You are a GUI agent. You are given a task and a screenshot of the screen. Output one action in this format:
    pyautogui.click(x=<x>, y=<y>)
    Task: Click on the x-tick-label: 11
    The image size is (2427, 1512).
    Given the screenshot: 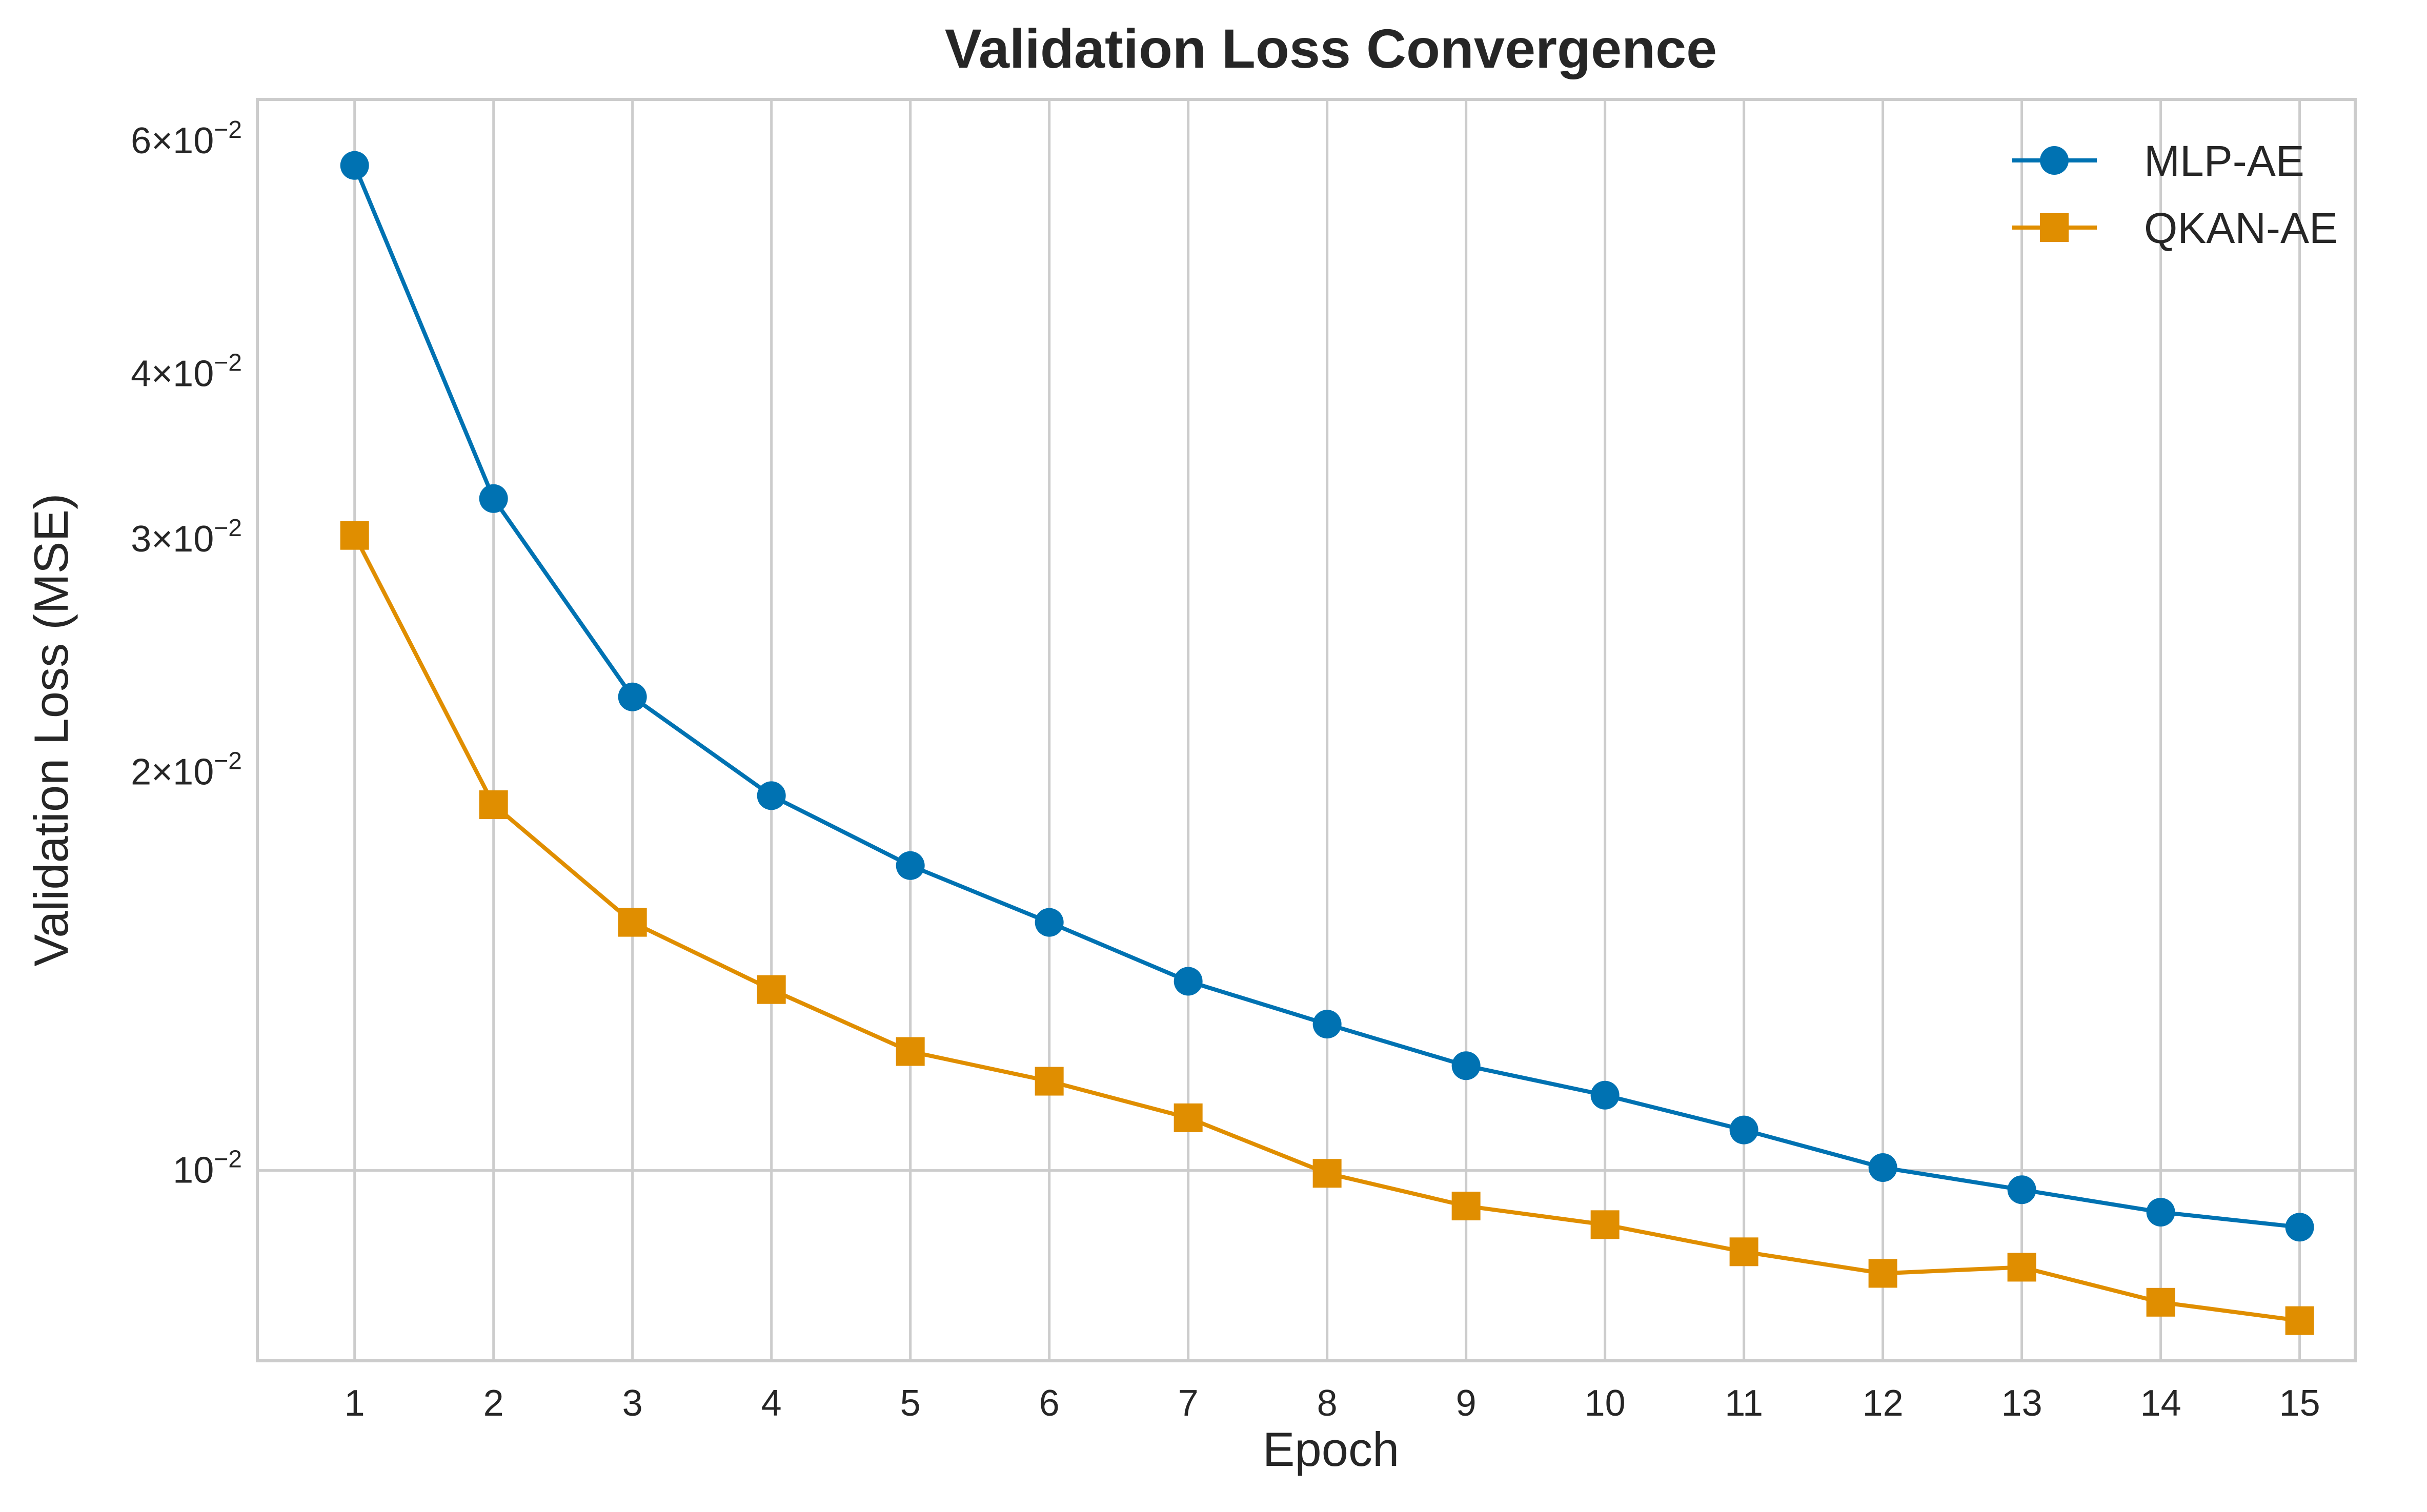 What is the action you would take?
    pyautogui.click(x=1744, y=1403)
    